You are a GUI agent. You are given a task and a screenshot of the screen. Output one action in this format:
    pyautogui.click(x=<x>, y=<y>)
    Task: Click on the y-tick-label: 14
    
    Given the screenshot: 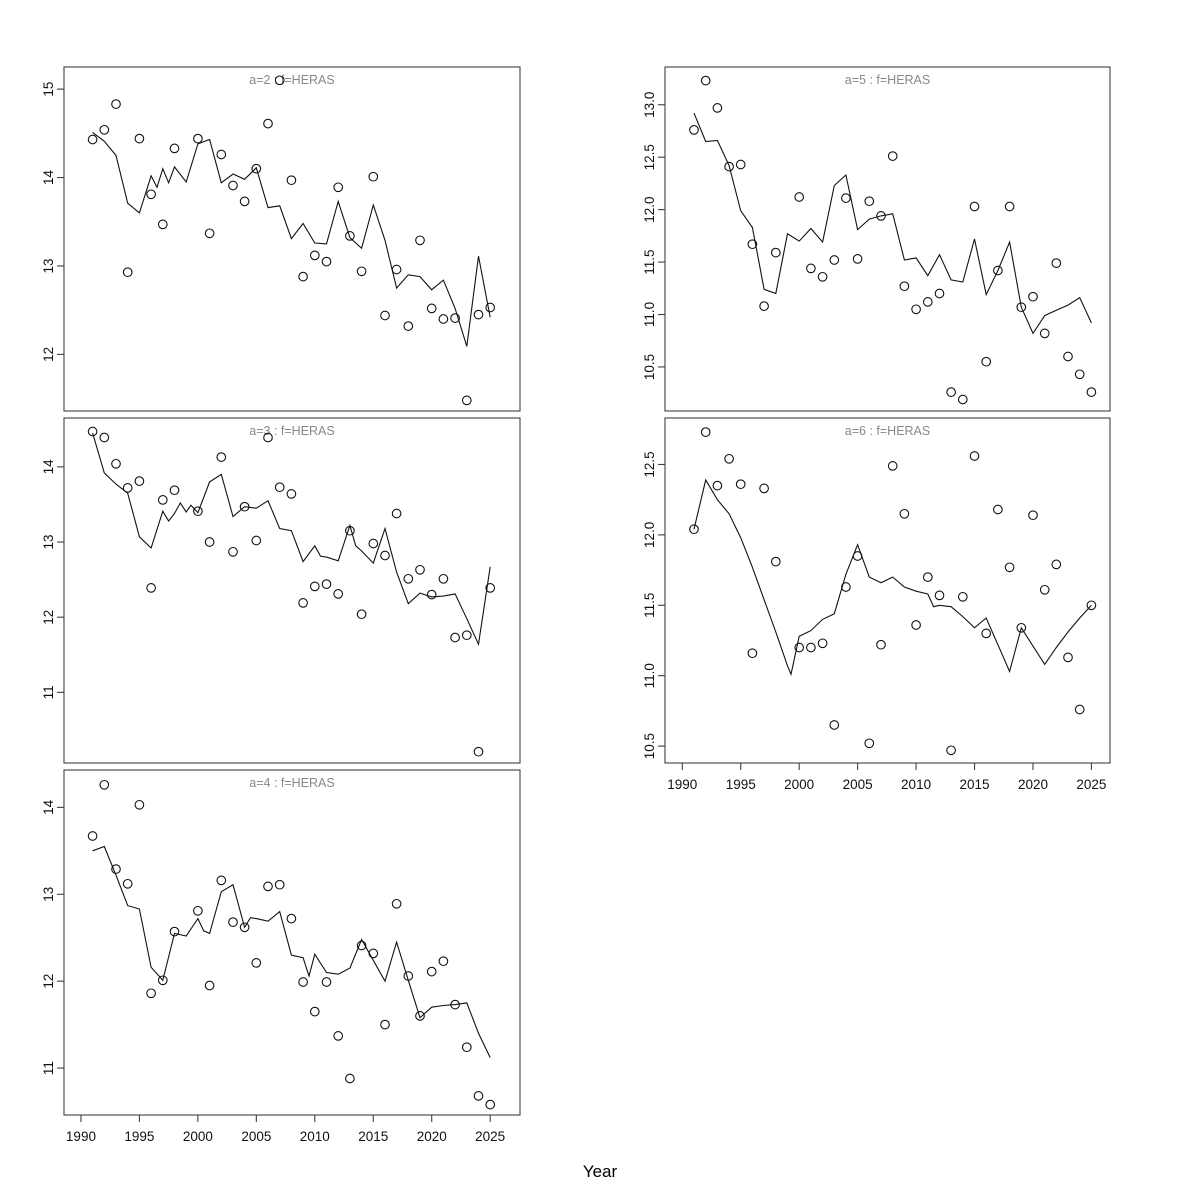 What is the action you would take?
    pyautogui.click(x=48, y=178)
    